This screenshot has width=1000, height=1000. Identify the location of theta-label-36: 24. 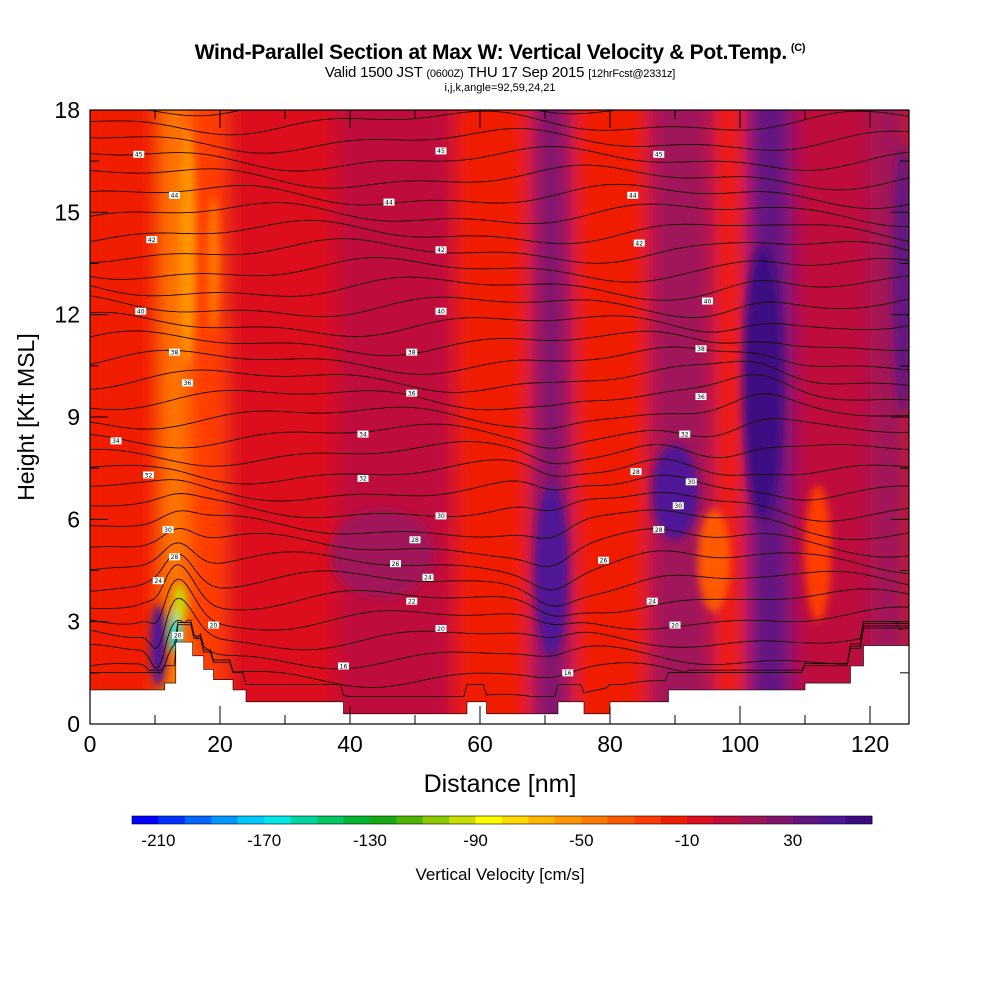
(652, 601).